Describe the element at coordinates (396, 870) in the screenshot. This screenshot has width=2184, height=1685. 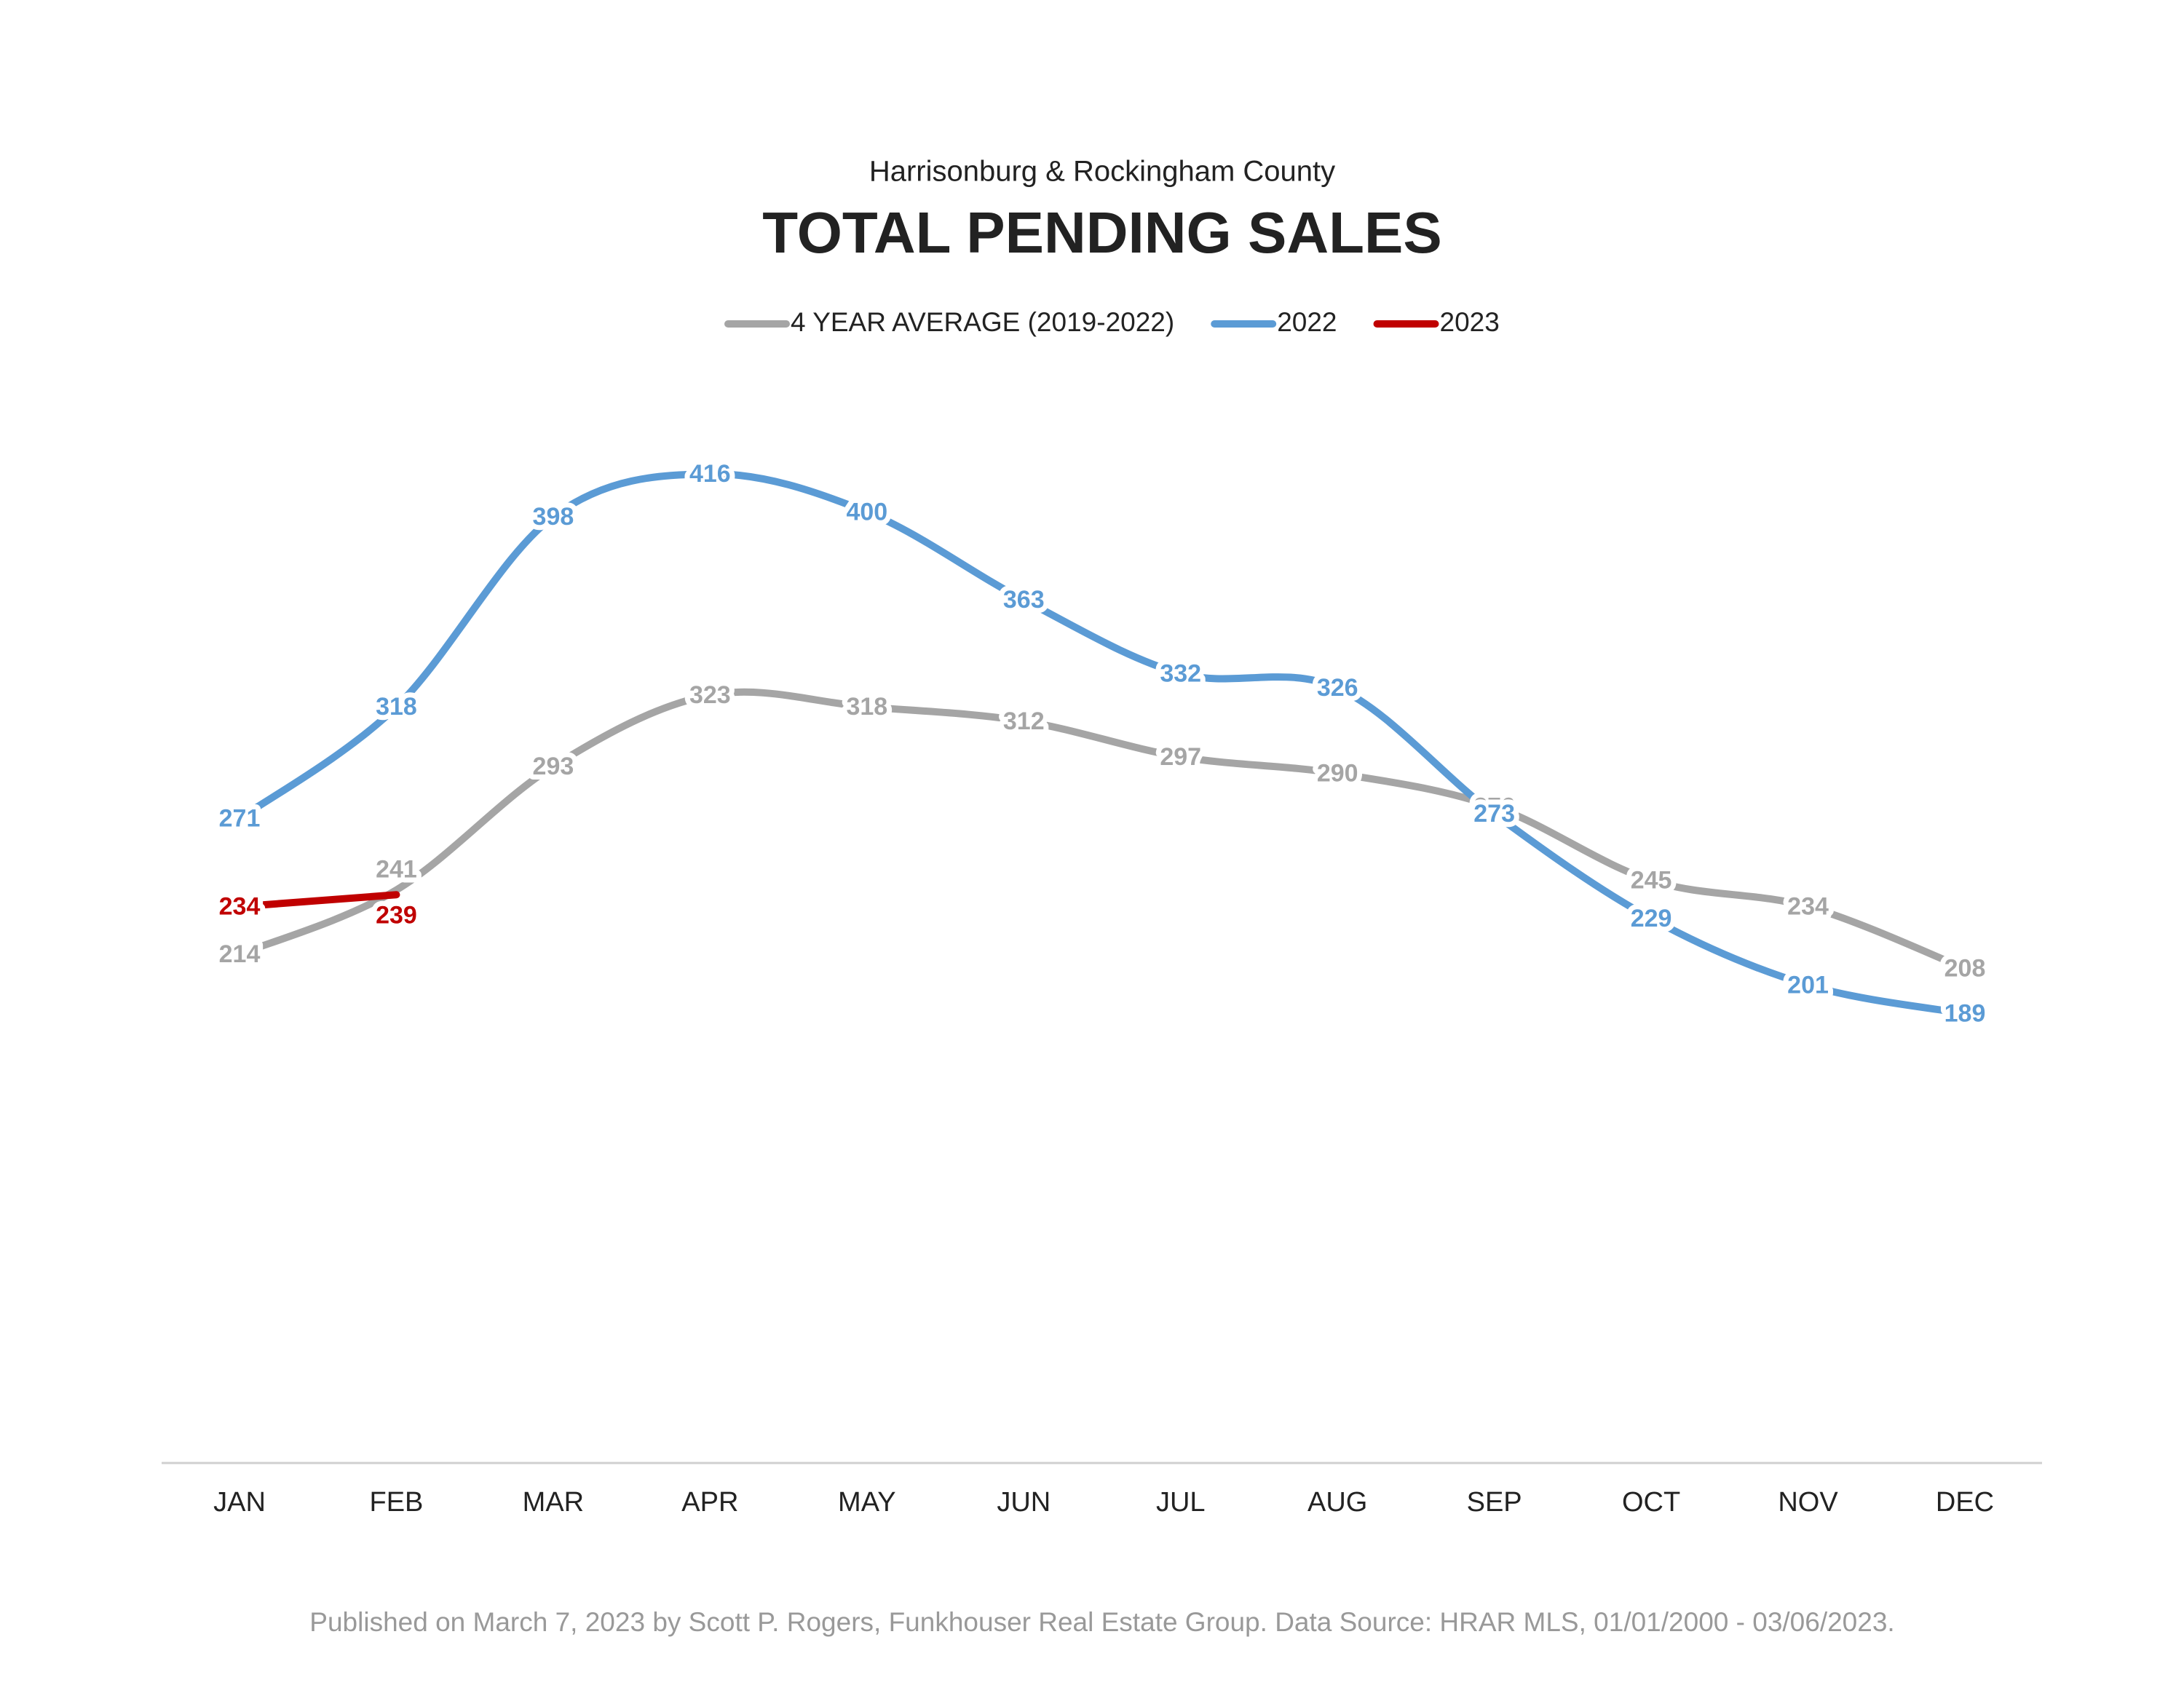
I see `data-label: 241` at that location.